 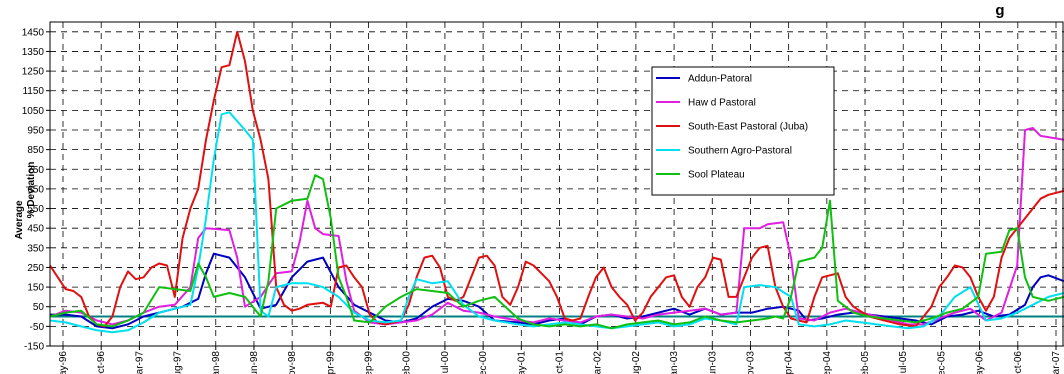 I want to click on y-axis-label-line2: % Deviation, so click(x=31, y=190).